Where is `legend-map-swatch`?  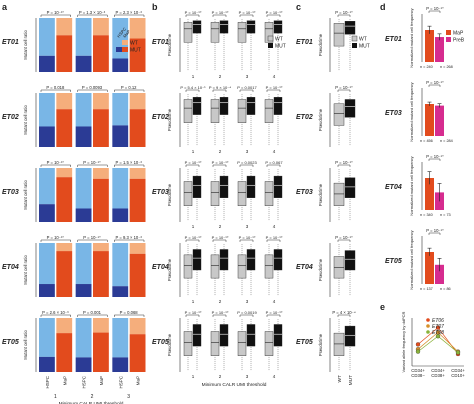
legend-map-swatch is located at coordinates (448, 32).